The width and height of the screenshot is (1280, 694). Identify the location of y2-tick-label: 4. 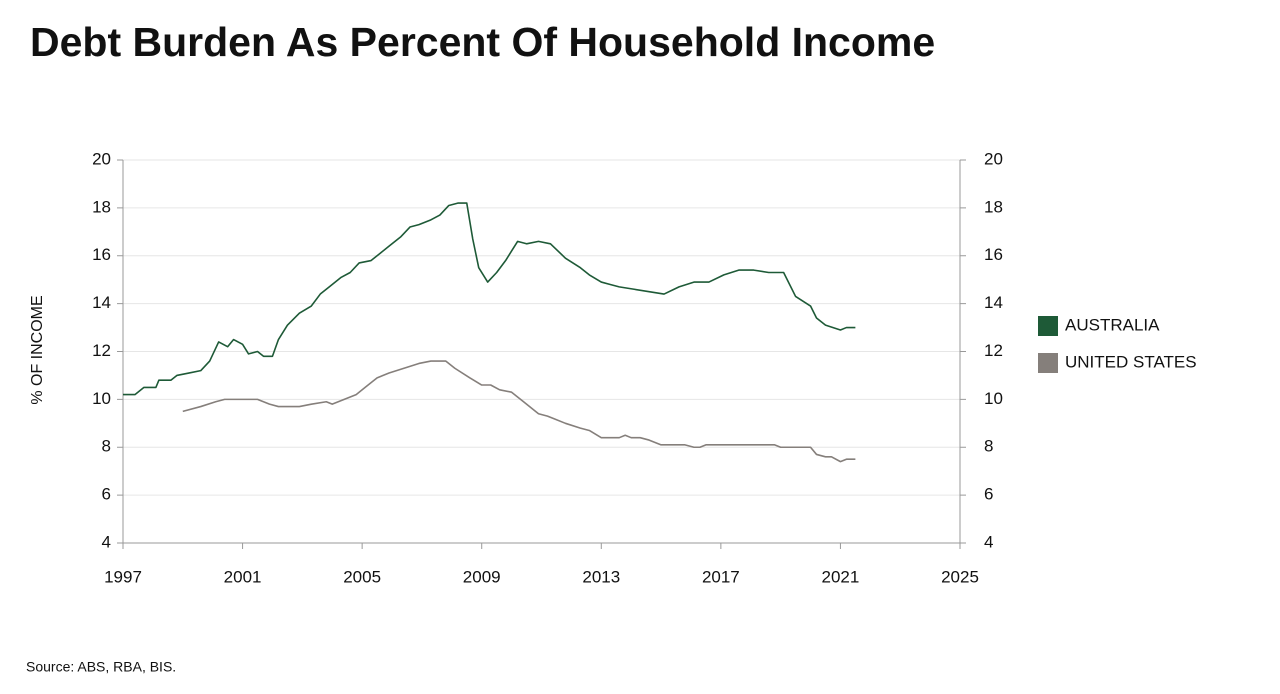
(988, 541).